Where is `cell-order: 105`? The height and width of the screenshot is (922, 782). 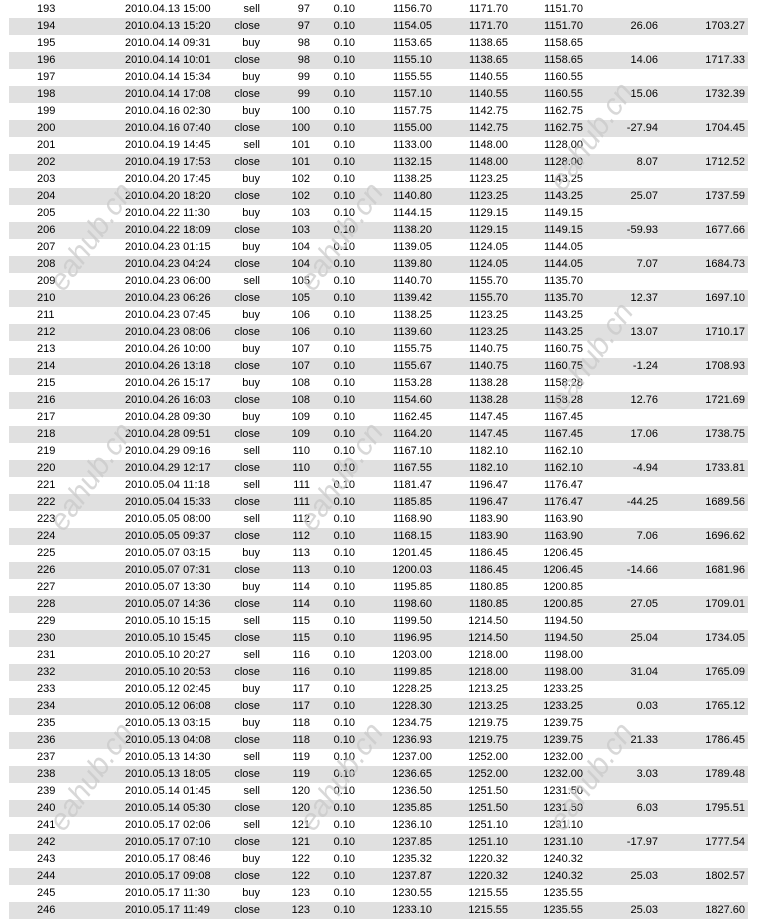
cell-order: 105 is located at coordinates (300, 281).